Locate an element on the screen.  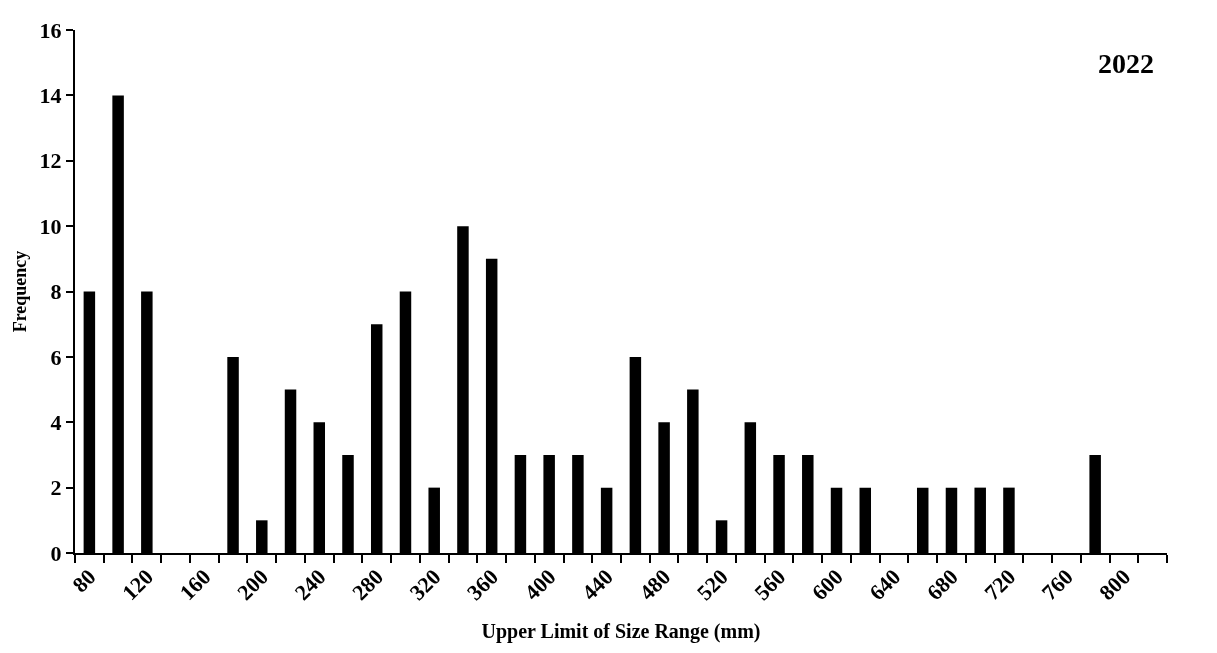
x-tick-label: 720 is located at coordinates (1000, 585).